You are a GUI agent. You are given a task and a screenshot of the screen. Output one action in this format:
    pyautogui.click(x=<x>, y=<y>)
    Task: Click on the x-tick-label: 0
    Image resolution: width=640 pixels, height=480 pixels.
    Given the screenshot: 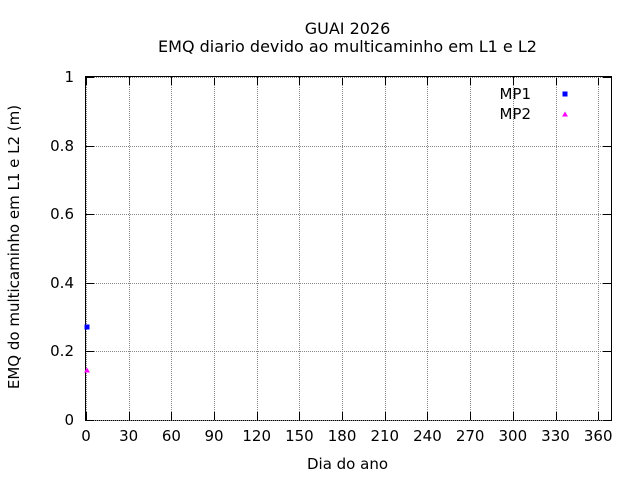 What is the action you would take?
    pyautogui.click(x=86, y=436)
    